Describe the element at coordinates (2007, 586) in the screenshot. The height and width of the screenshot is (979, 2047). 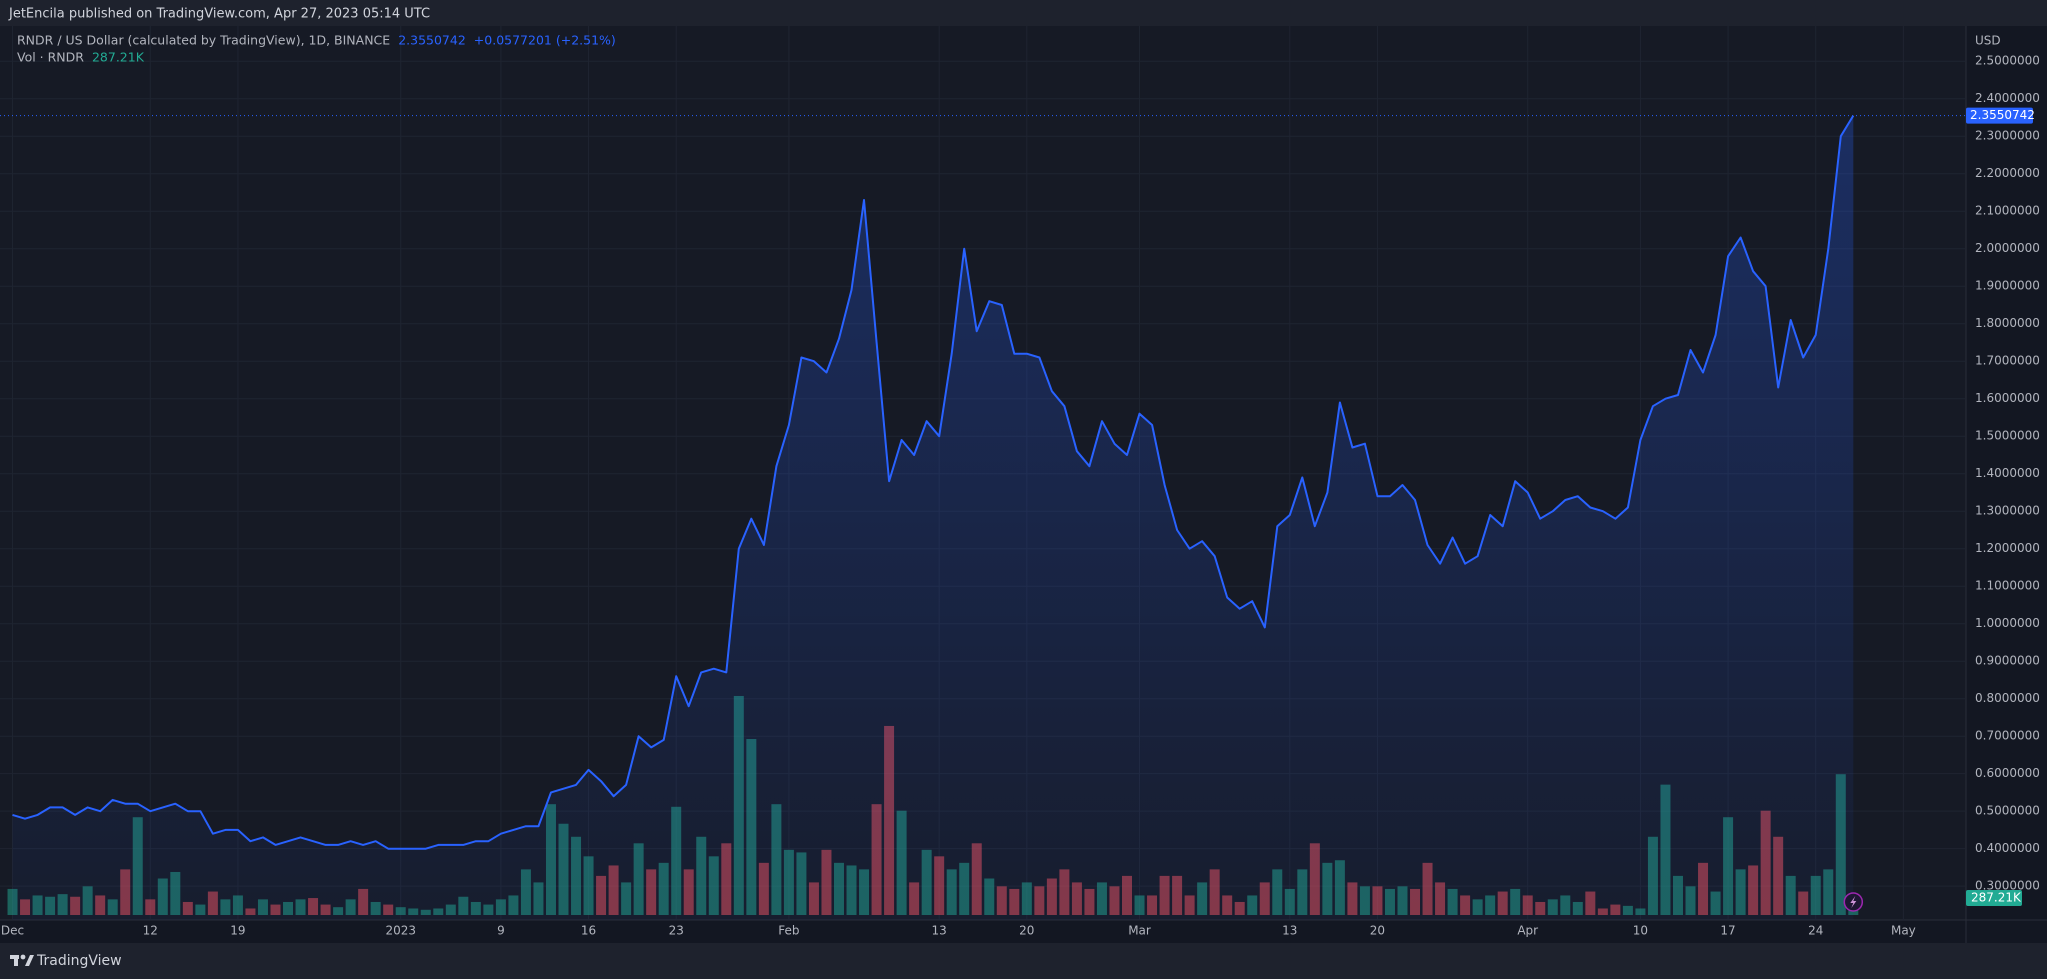
I see `y-tick-label: 1.1000000` at that location.